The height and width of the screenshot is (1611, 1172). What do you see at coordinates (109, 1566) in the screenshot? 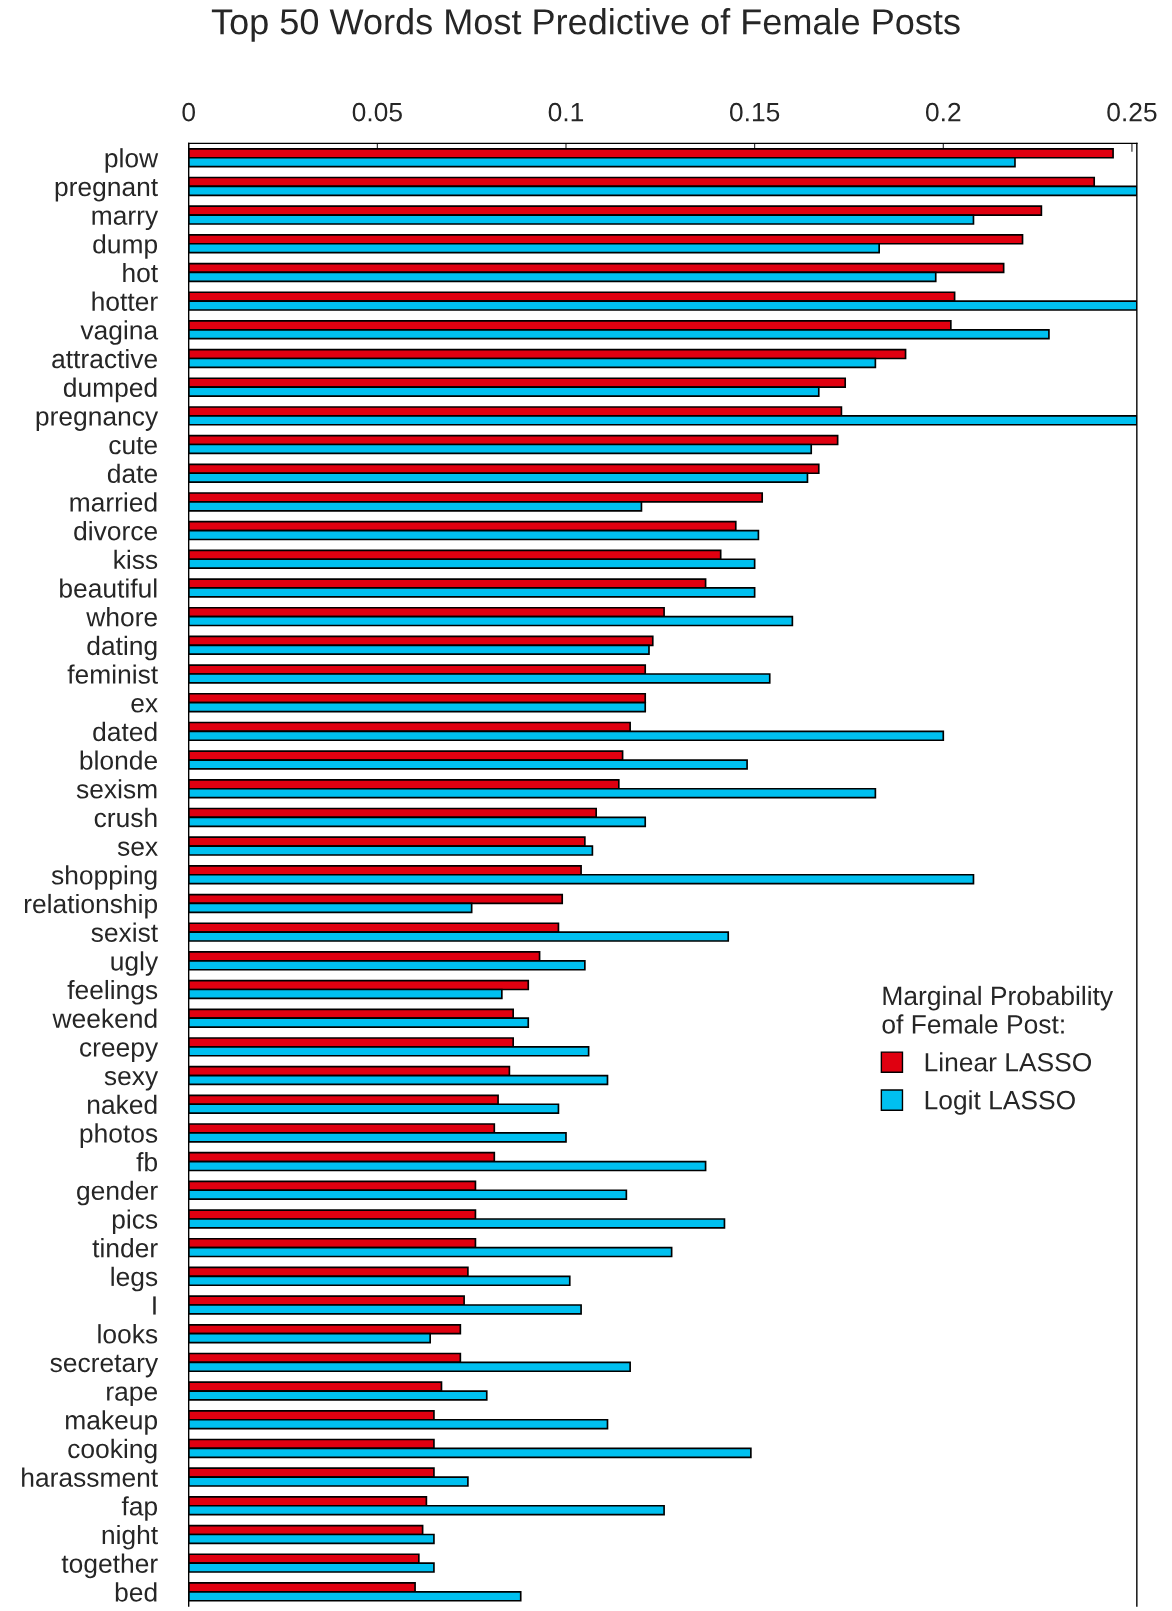
I see `y-tick-label: together` at bounding box center [109, 1566].